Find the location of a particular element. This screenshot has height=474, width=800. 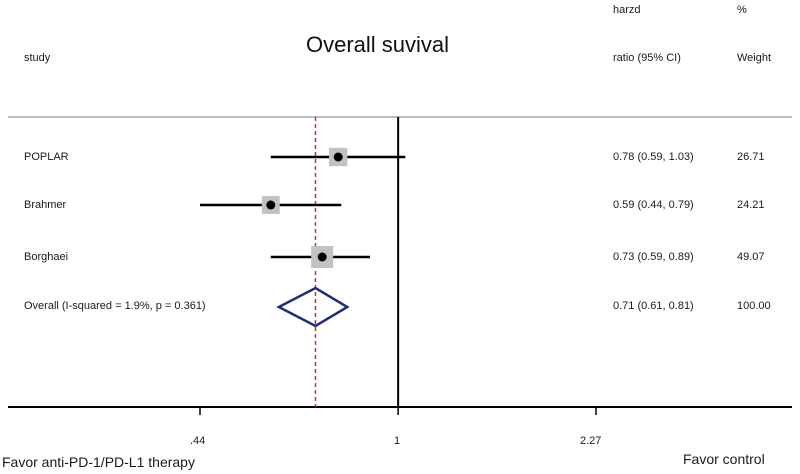

x-tick-label-044: .44 is located at coordinates (198, 441).